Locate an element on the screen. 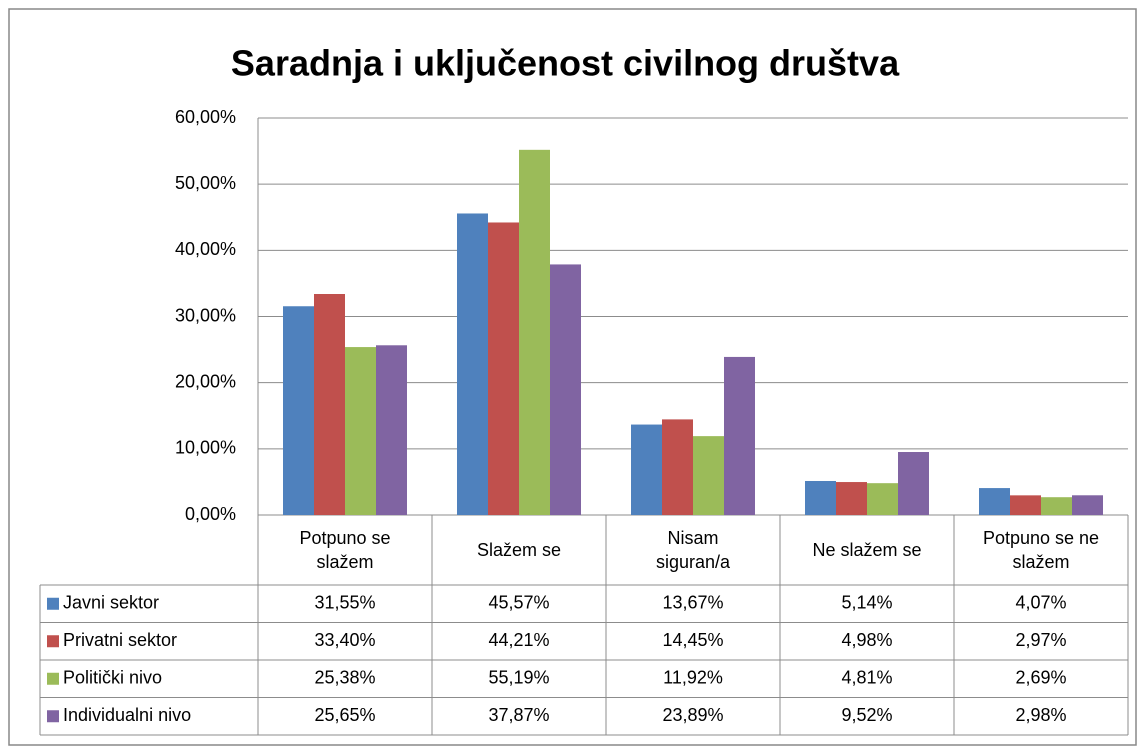  x-tick-label: Slažem se is located at coordinates (519, 550).